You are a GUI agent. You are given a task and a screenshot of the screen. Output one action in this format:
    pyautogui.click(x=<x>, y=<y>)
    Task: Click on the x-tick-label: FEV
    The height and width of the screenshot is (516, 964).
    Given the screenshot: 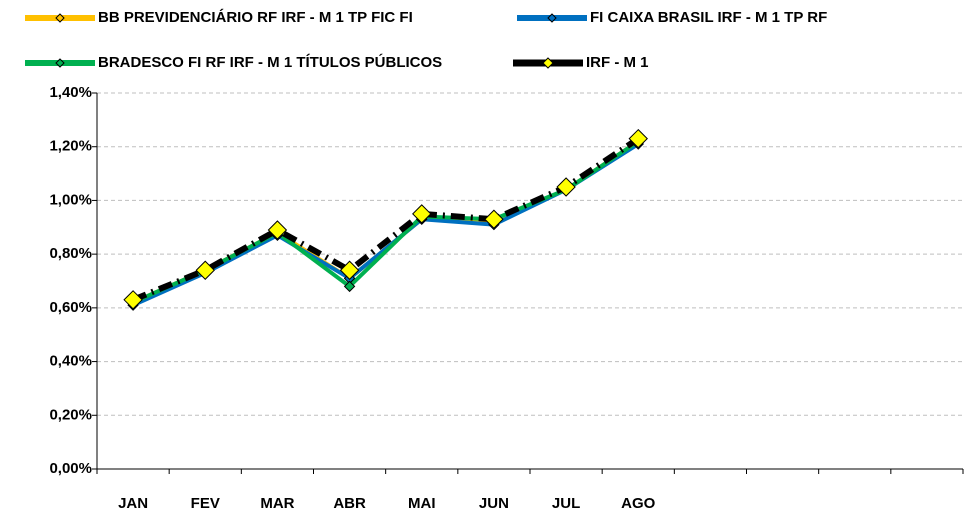 What is the action you would take?
    pyautogui.click(x=205, y=503)
    